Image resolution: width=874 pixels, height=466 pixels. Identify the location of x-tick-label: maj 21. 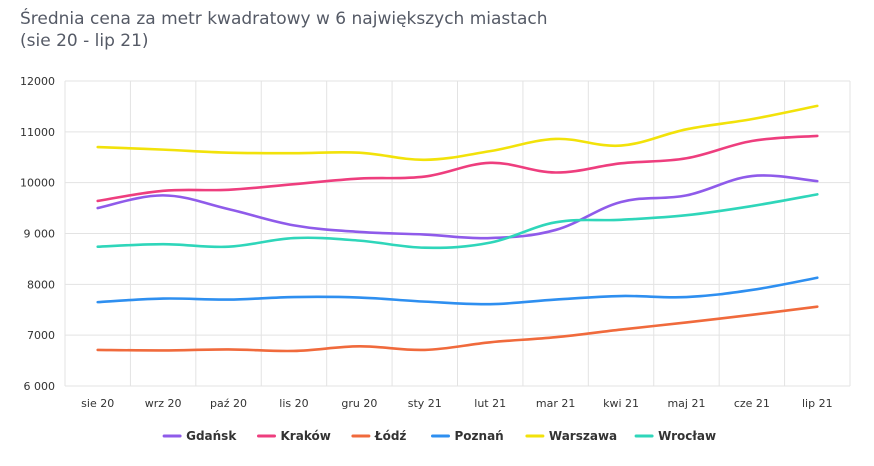
(686, 403).